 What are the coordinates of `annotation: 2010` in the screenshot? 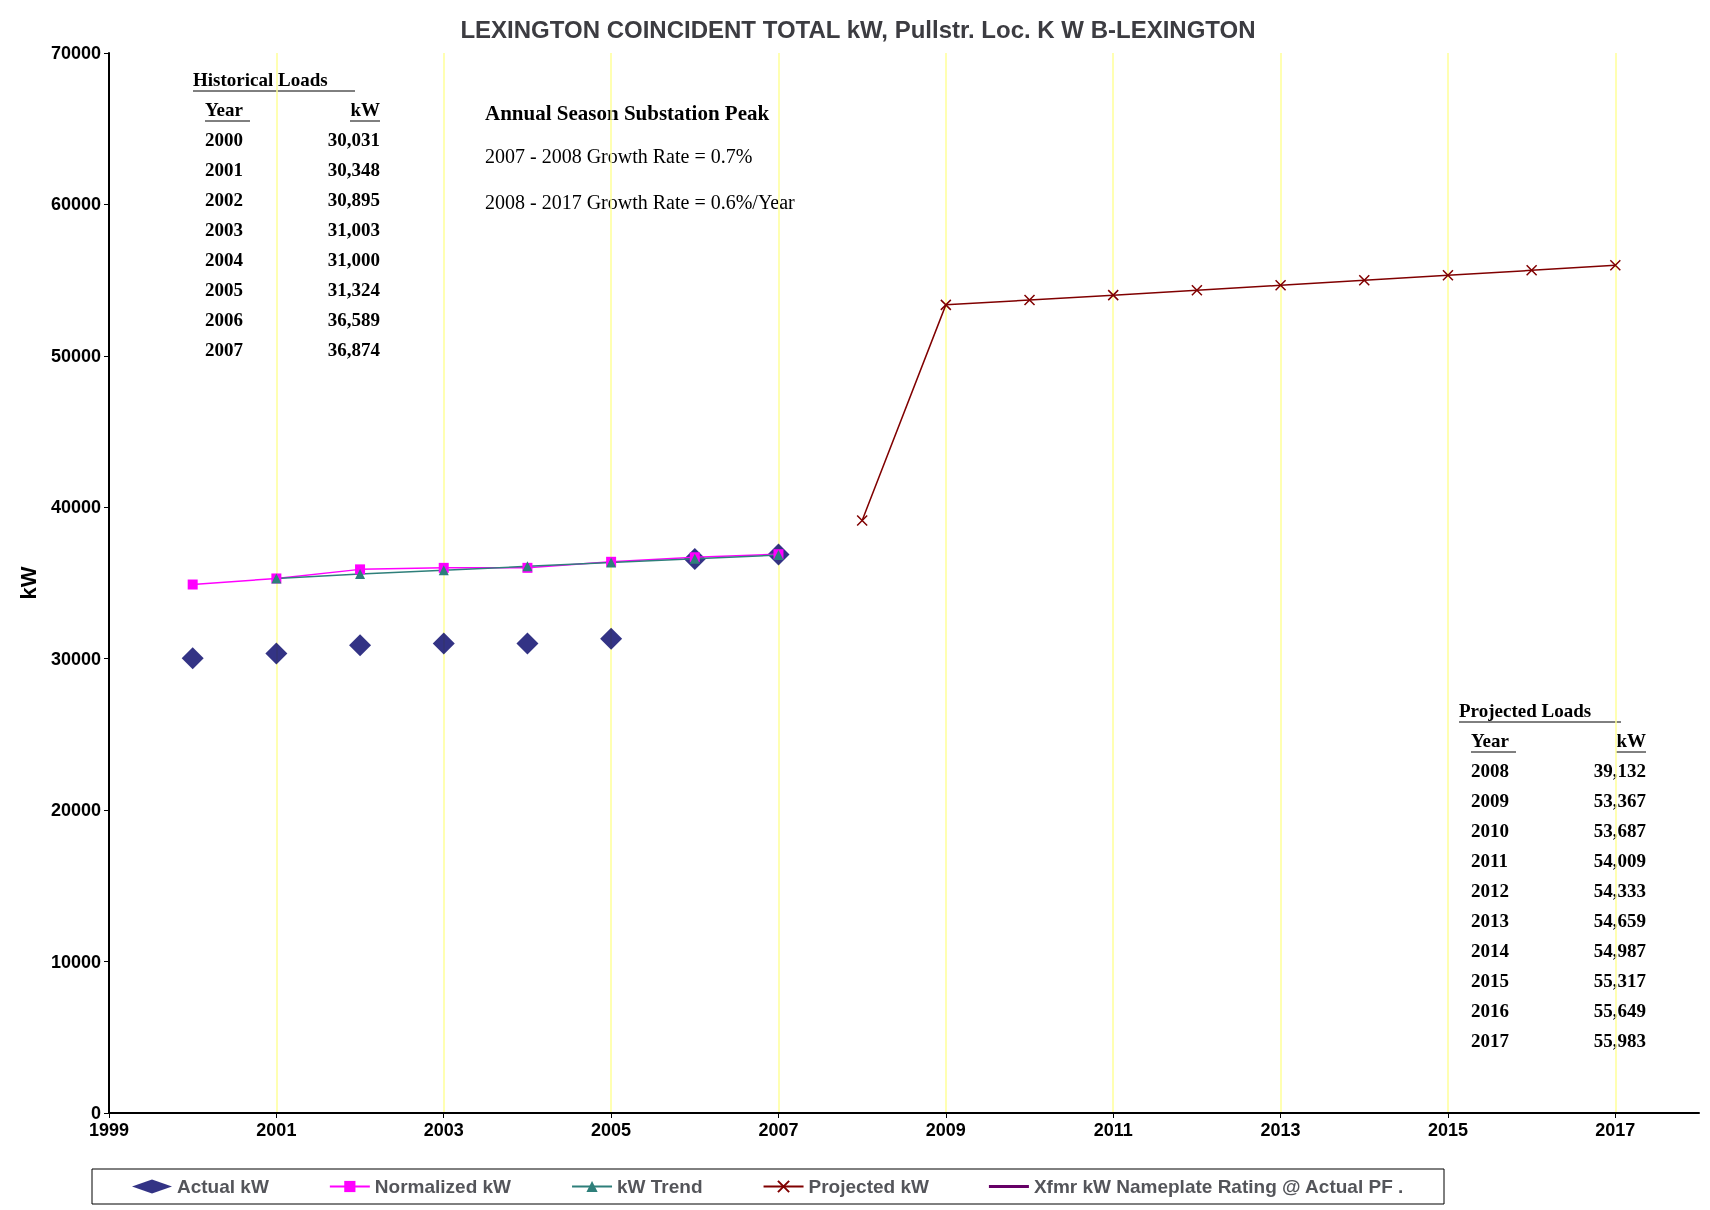 It's located at (1490, 830).